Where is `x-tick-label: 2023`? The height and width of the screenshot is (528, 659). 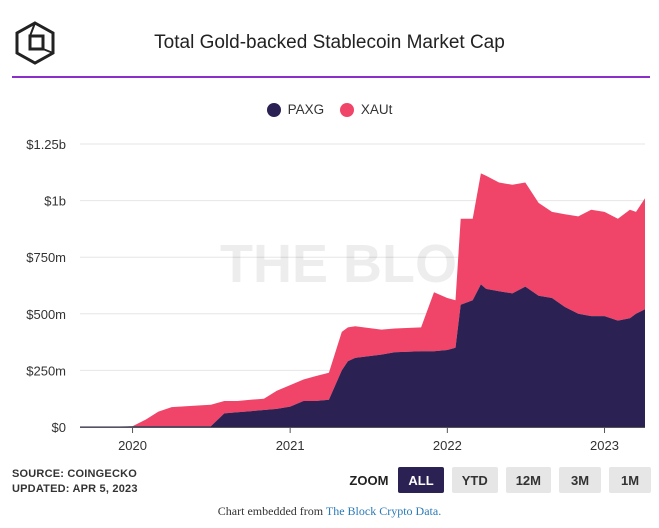
x-tick-label: 2023 is located at coordinates (604, 445).